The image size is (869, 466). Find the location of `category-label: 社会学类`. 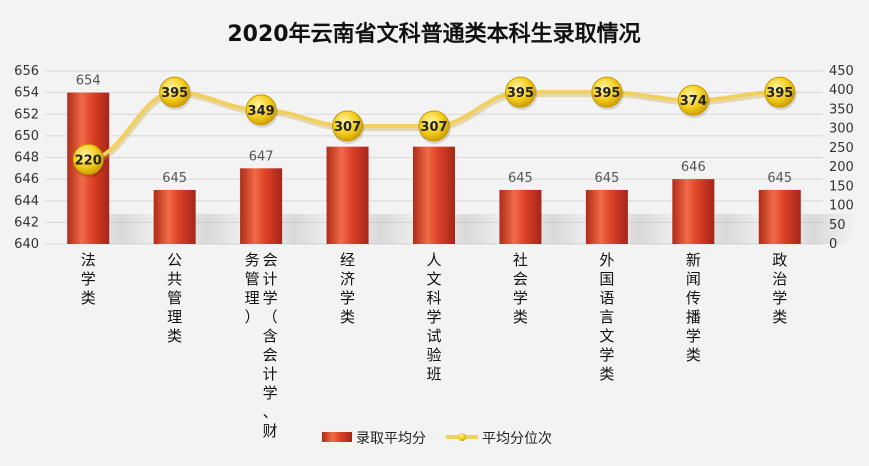

category-label: 社会学类 is located at coordinates (520, 288).